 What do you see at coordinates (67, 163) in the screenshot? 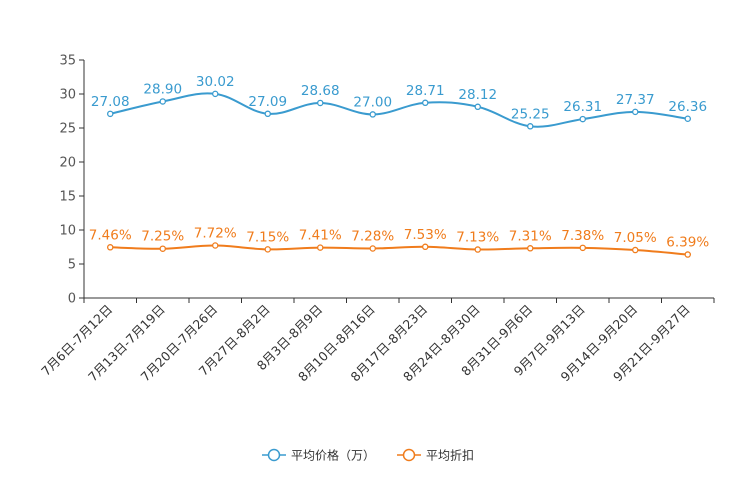
I see `y-tick-label: 20` at bounding box center [67, 163].